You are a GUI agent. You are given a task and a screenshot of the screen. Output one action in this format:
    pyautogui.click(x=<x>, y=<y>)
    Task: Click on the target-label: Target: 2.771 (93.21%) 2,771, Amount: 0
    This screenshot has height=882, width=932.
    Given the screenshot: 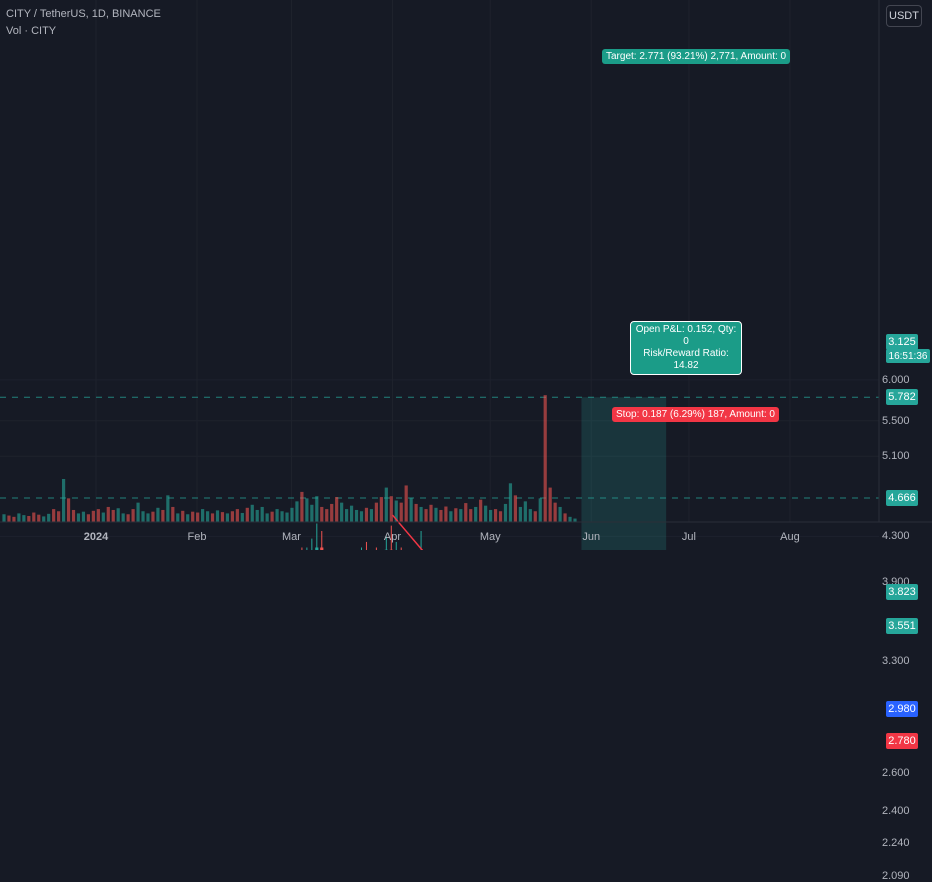 What is the action you would take?
    pyautogui.click(x=696, y=56)
    